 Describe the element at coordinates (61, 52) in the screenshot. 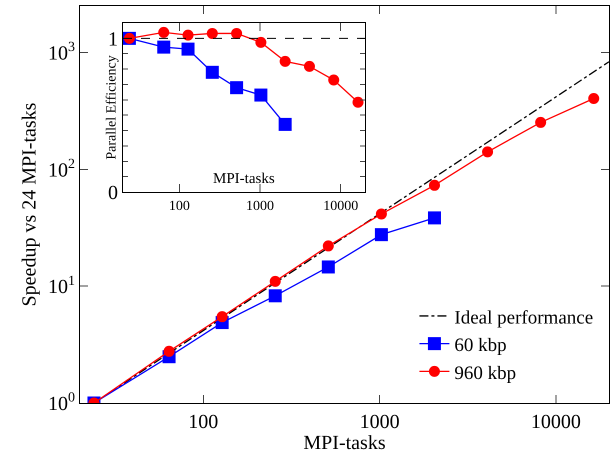

I see `y-tick-label: 10$^{3}$` at that location.